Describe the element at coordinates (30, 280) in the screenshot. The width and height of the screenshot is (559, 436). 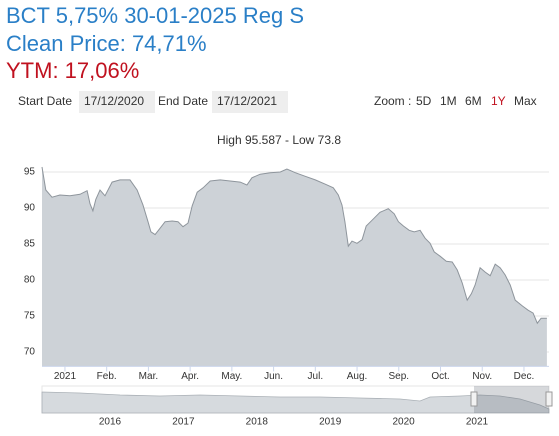
I see `y-tick-label: 80` at that location.